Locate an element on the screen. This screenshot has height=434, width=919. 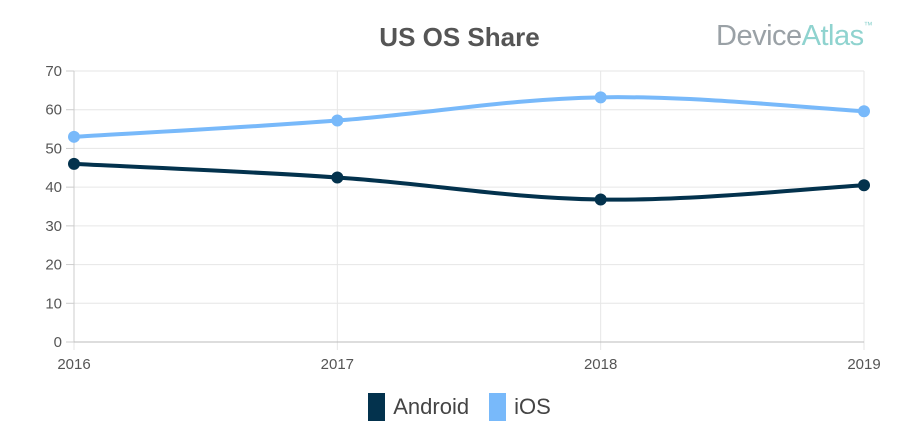
y-axis-ticks: 0 10 20 30 40 50 60 70 is located at coordinates (53, 207).